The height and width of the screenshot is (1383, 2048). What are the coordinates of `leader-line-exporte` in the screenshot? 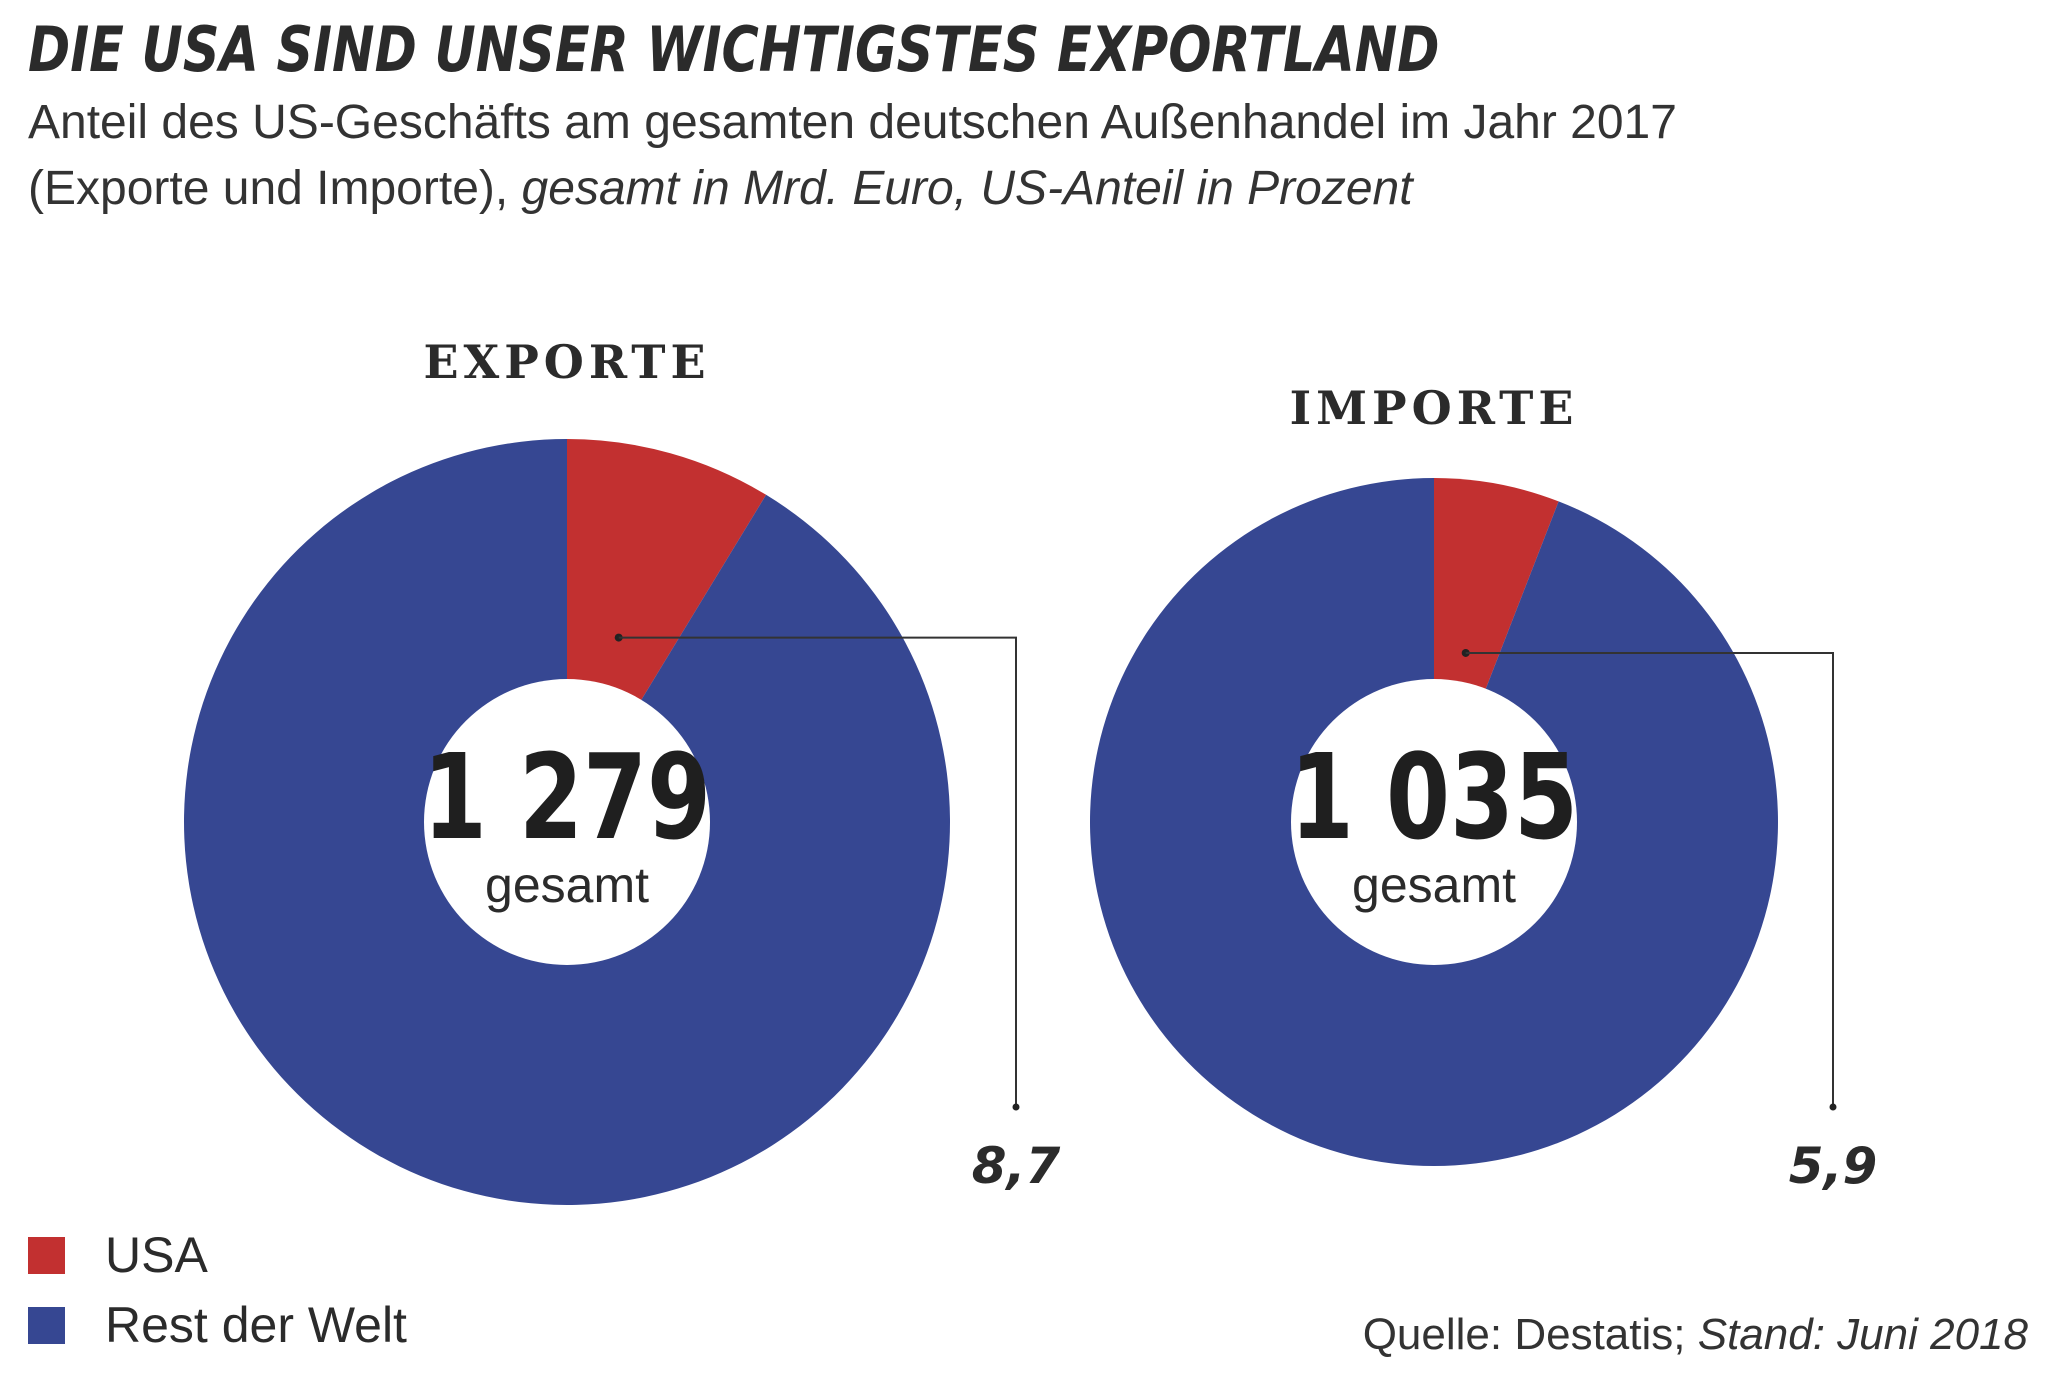 It's located at (817, 871).